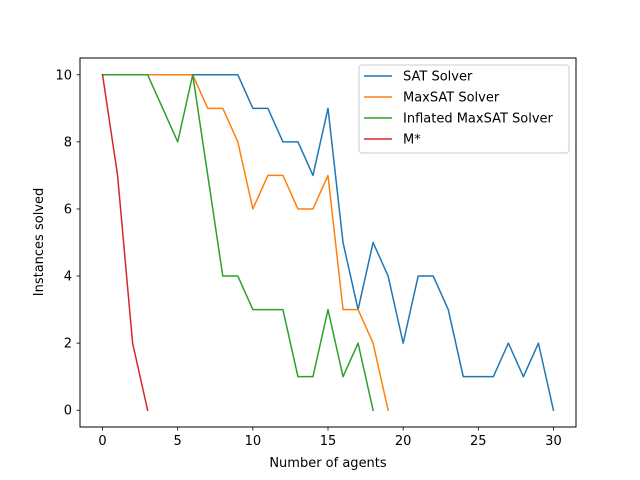 This screenshot has height=480, width=640. Describe the element at coordinates (328, 463) in the screenshot. I see `x-axis-label: Number of agents` at that location.